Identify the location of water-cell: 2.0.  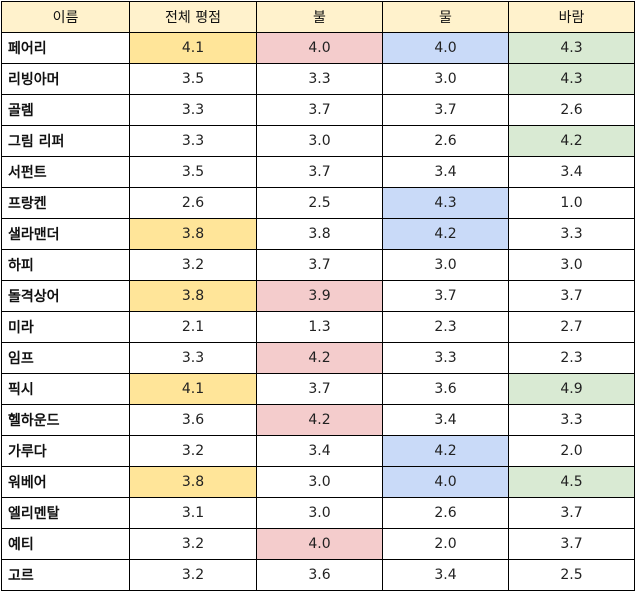
(445, 544).